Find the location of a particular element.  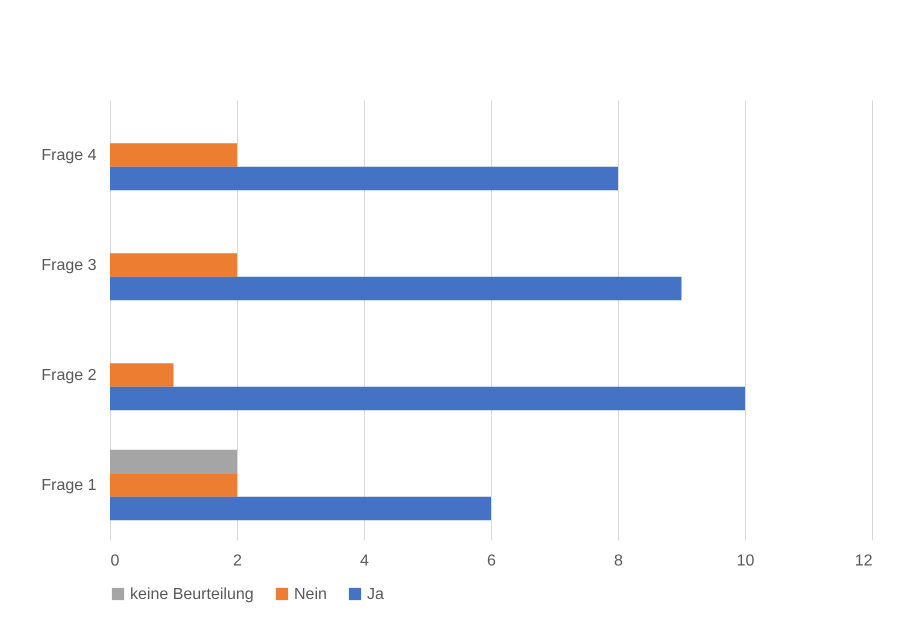

x-tick-label: 10 is located at coordinates (745, 561).